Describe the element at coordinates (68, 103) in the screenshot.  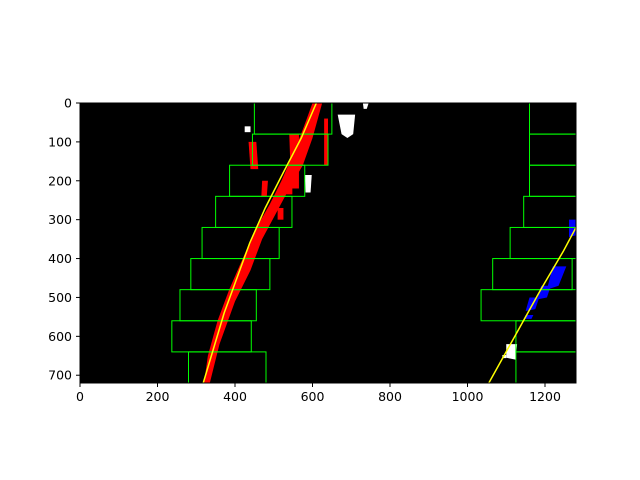
I see `y-tick-label: 0` at that location.